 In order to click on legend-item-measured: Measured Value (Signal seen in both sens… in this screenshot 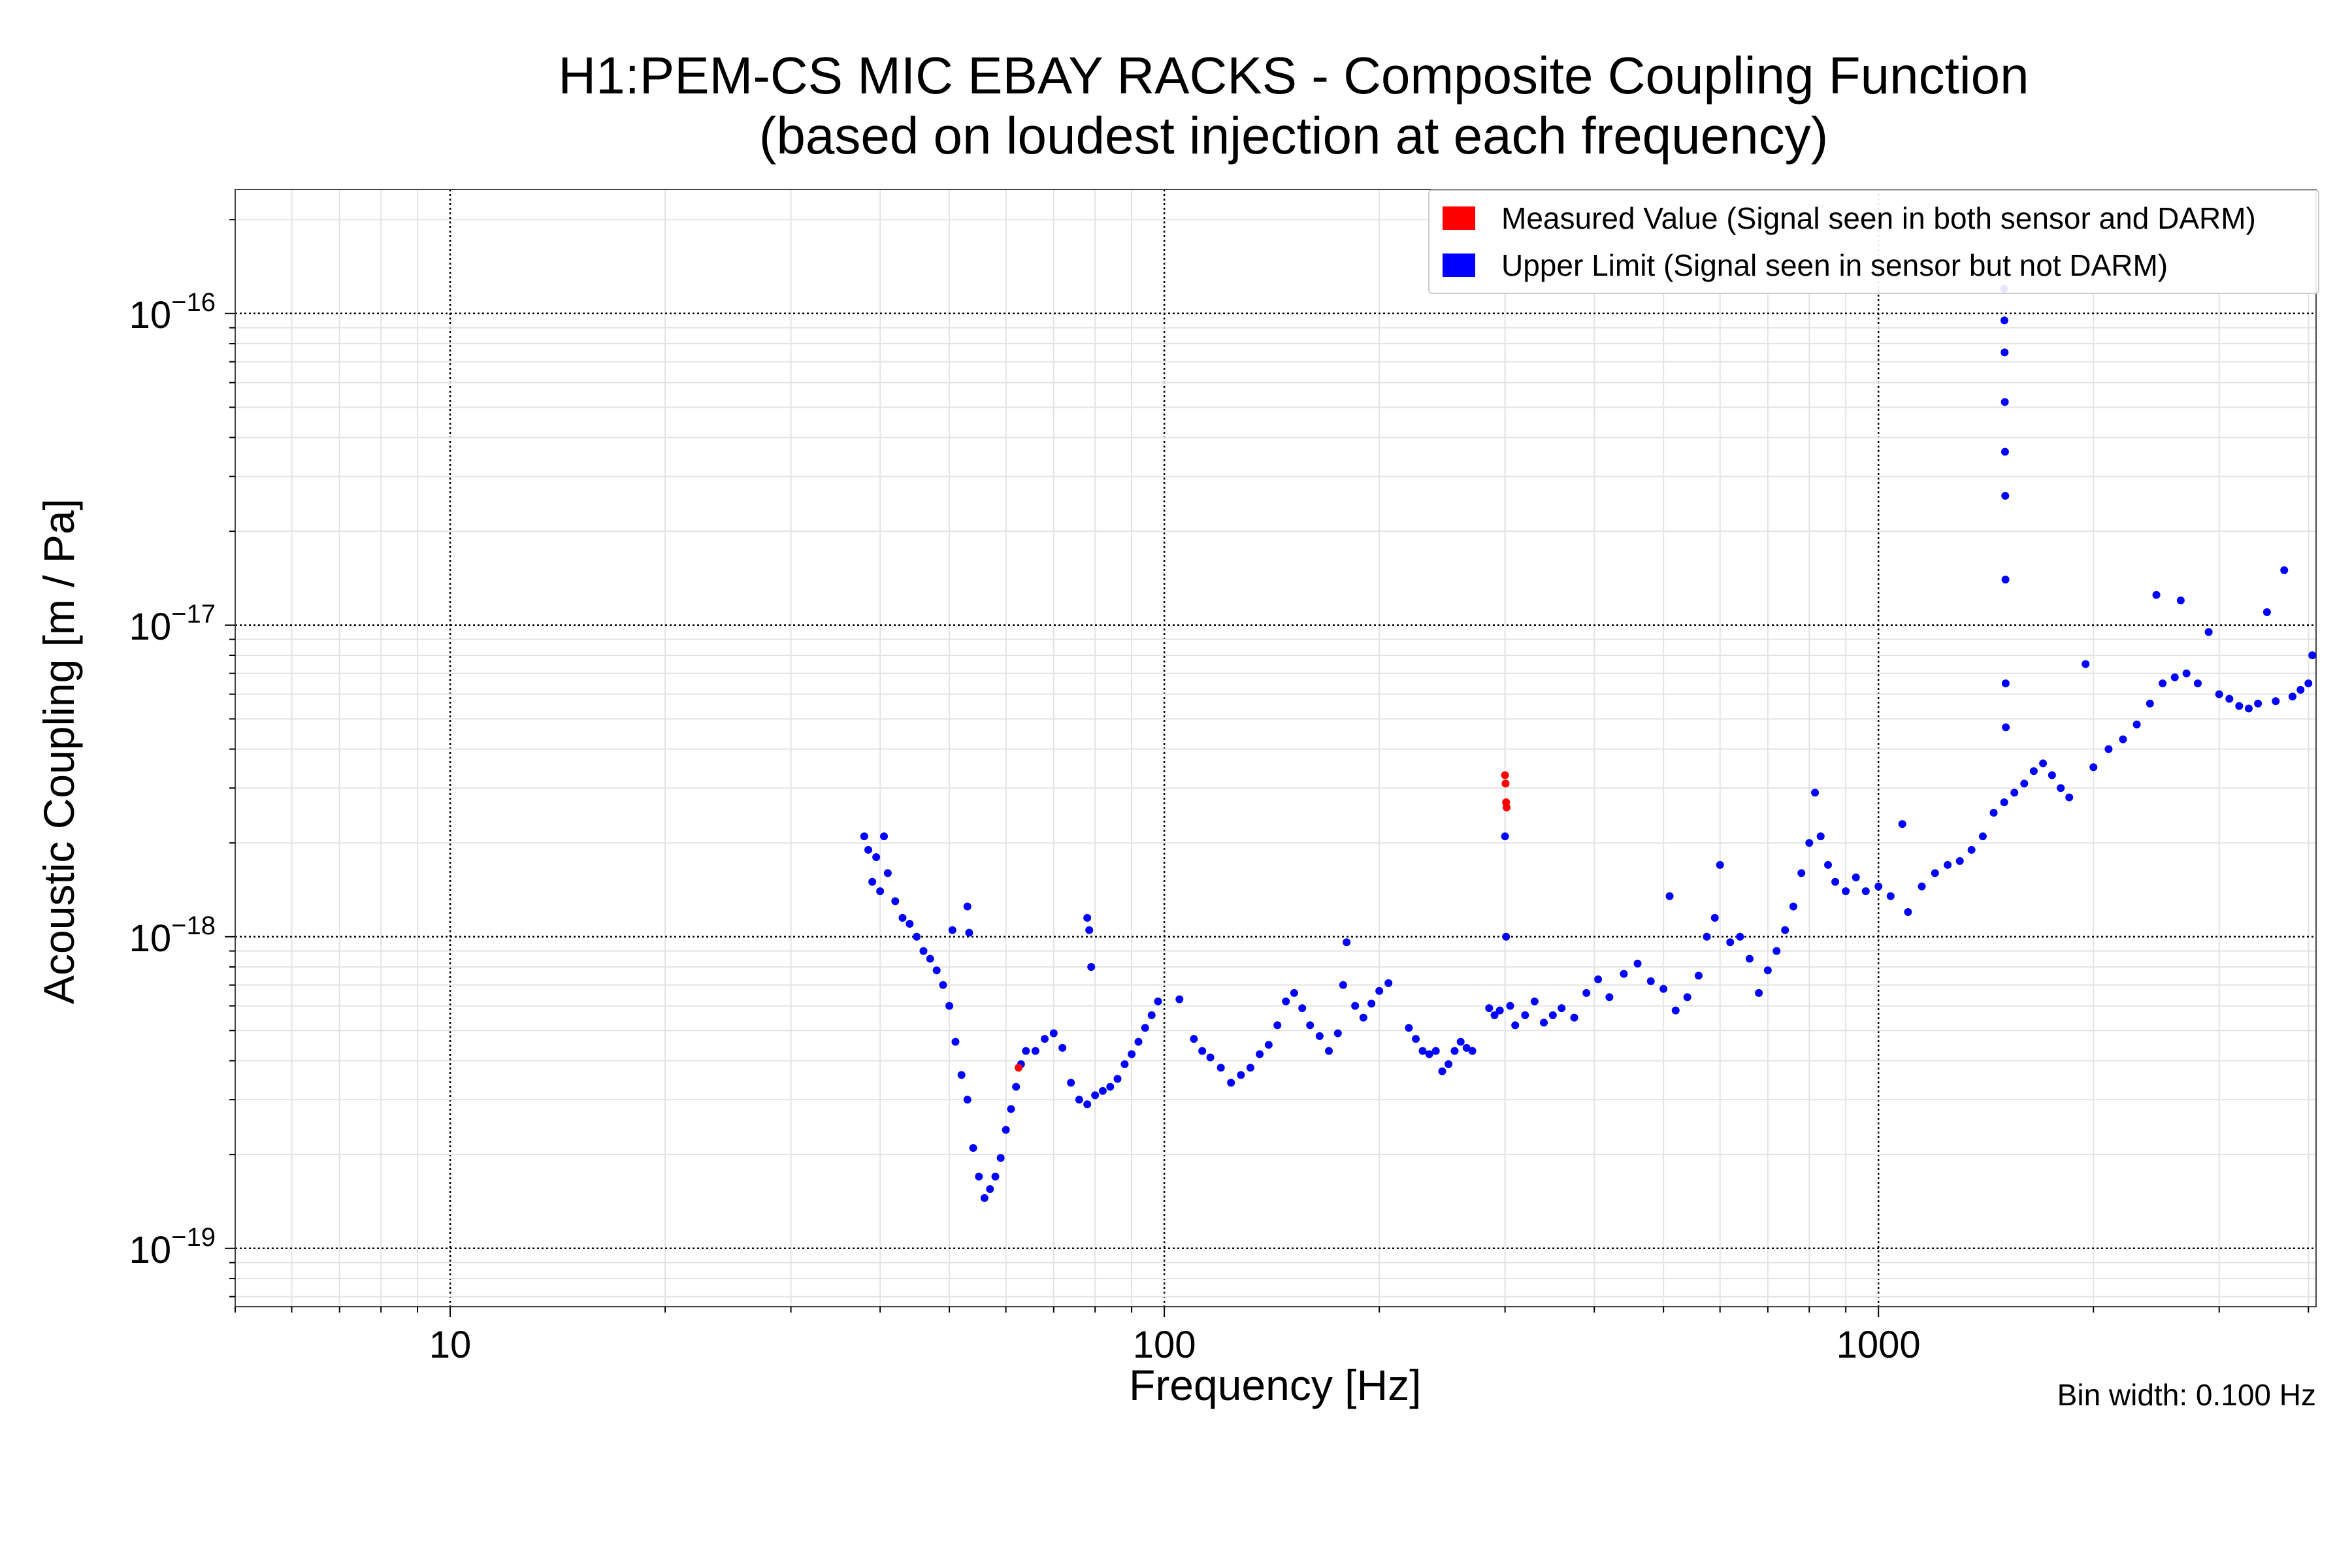, I will do `click(1849, 218)`.